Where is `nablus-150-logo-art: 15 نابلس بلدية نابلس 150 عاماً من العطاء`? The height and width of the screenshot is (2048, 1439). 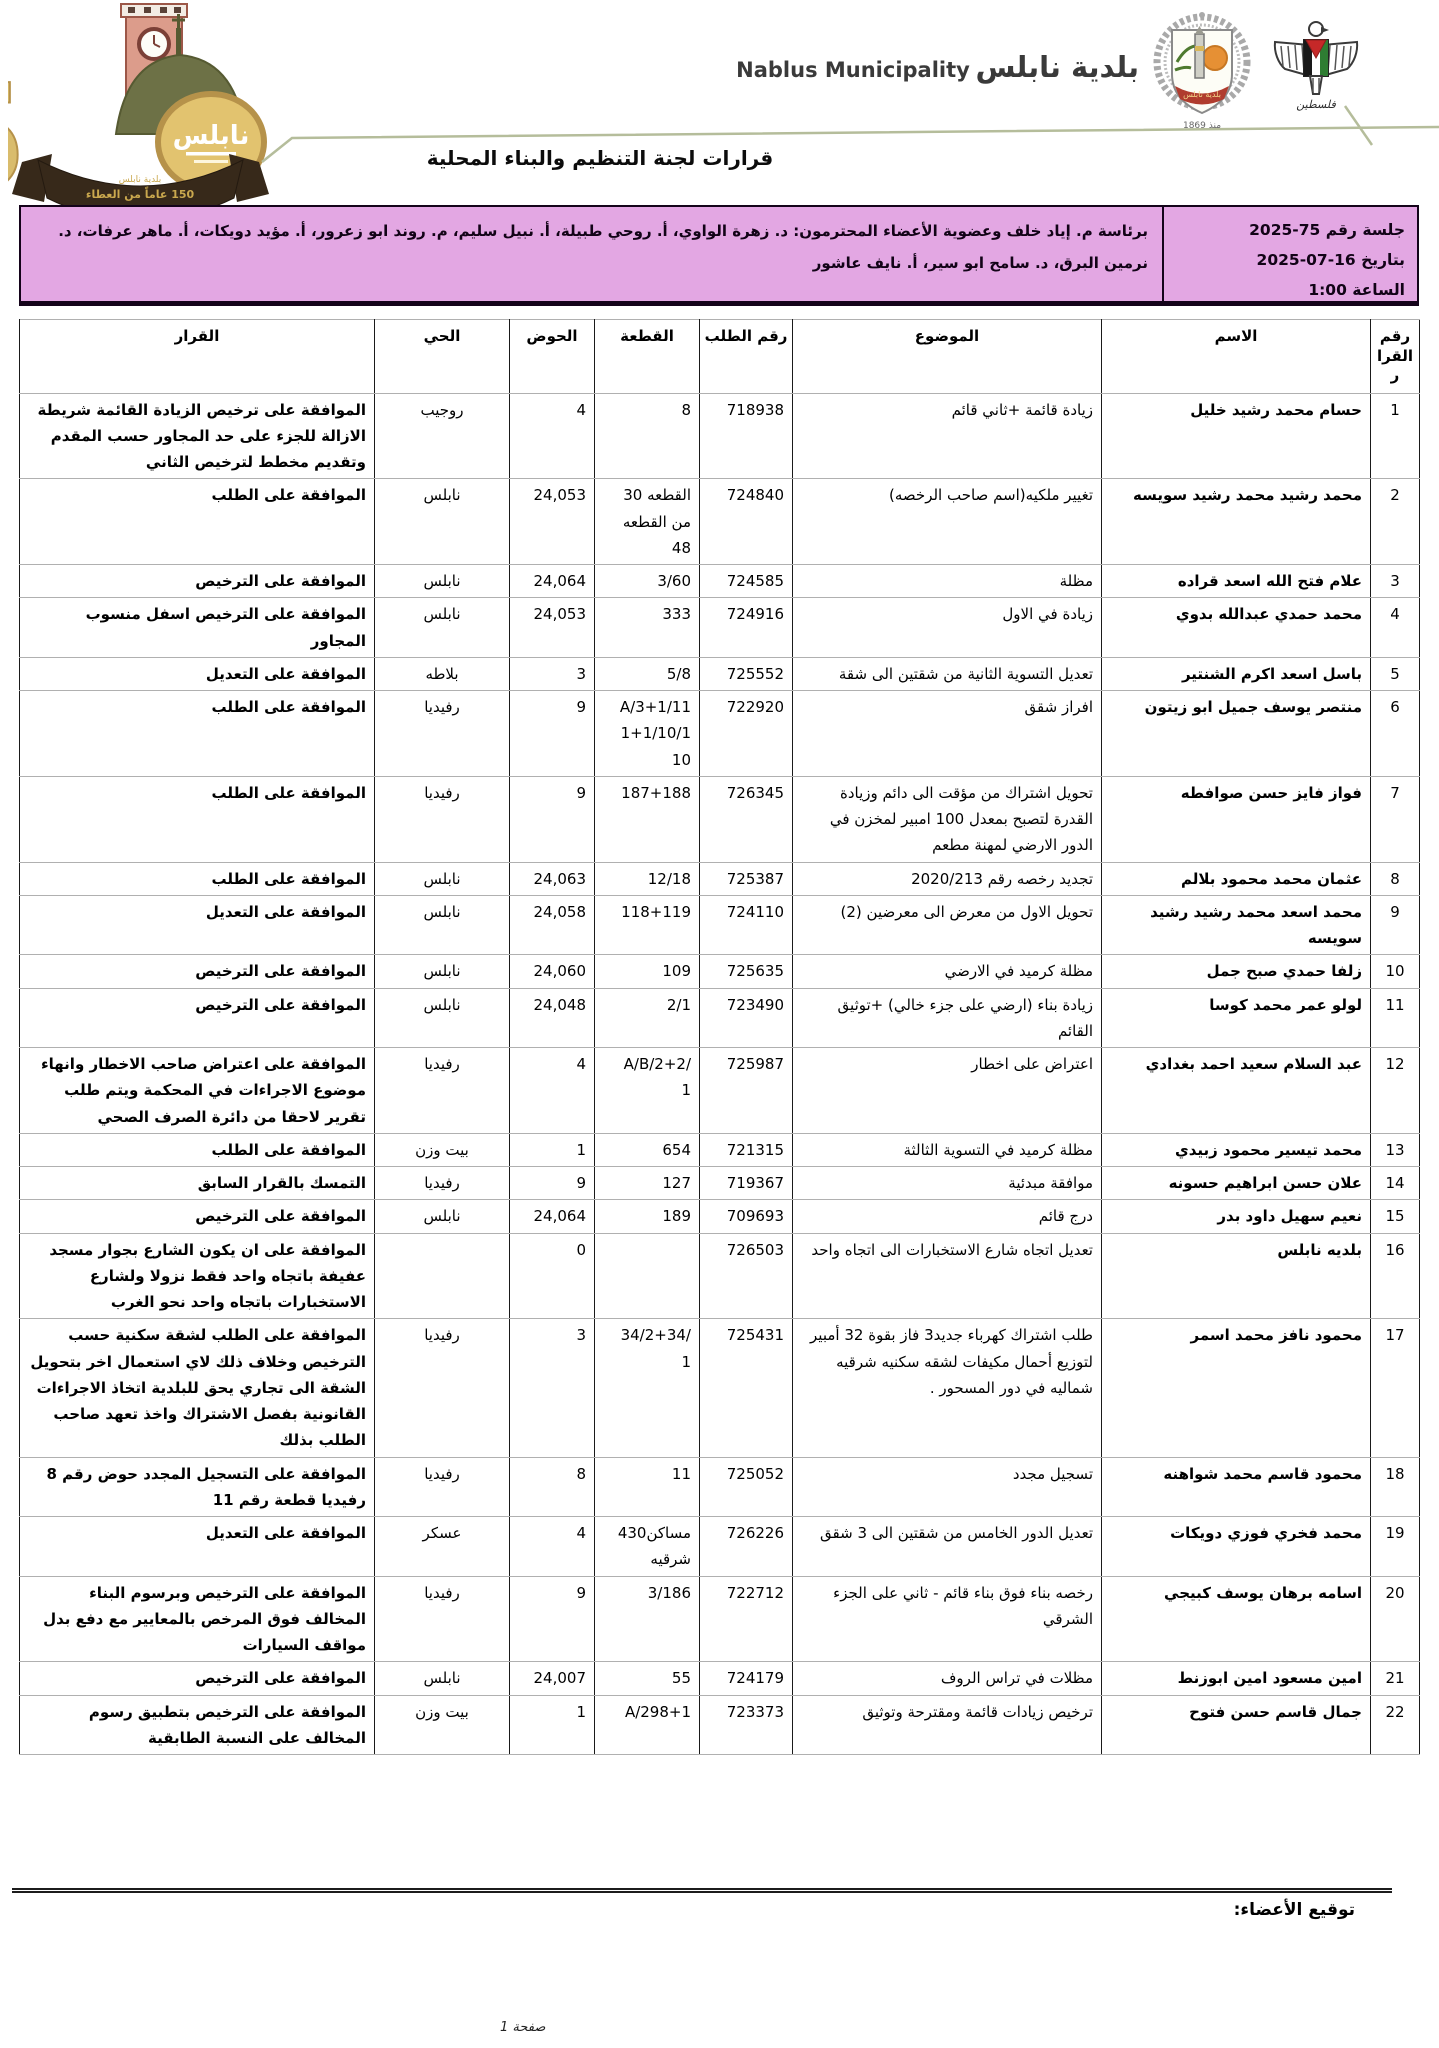
nablus-150-logo-art: 15 نابلس بلدية نابلس 150 عاماً من العطاء is located at coordinates (134, 114).